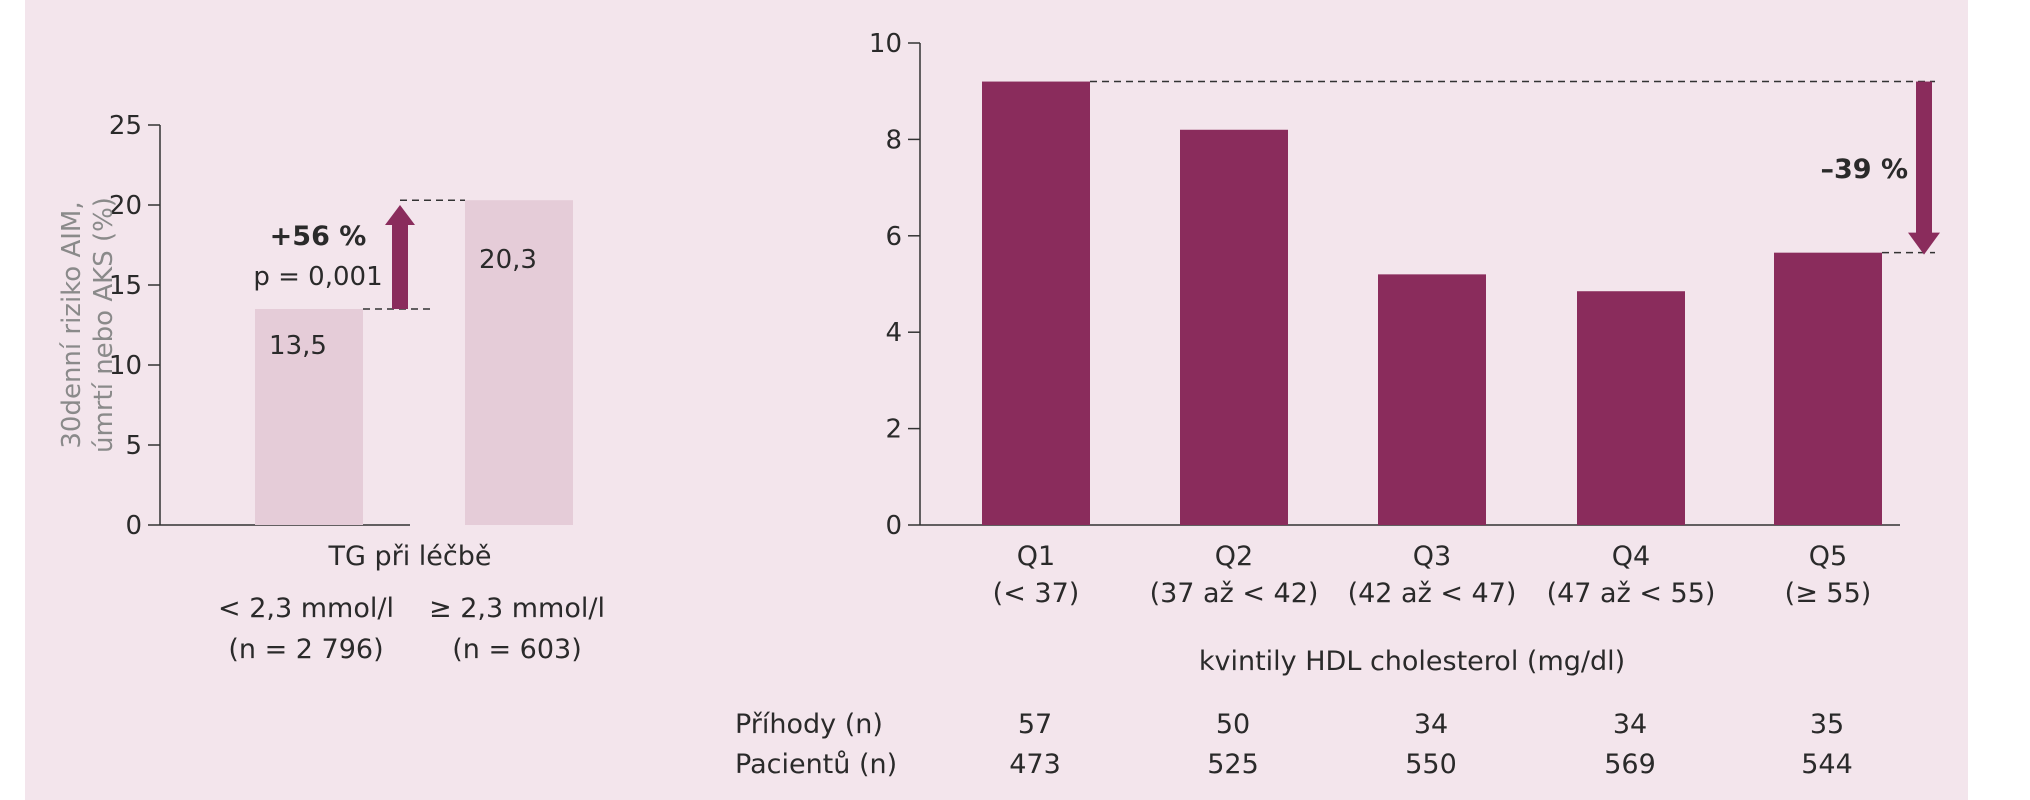  Describe the element at coordinates (1631, 556) in the screenshot. I see `category-label: Q4` at that location.